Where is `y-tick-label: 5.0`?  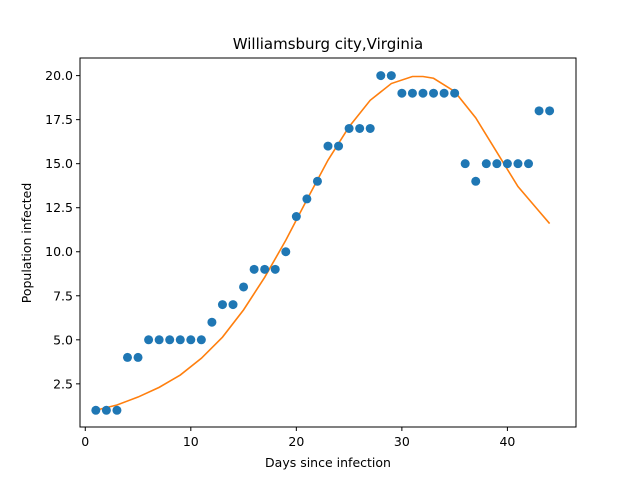 y-tick-label: 5.0 is located at coordinates (63, 339).